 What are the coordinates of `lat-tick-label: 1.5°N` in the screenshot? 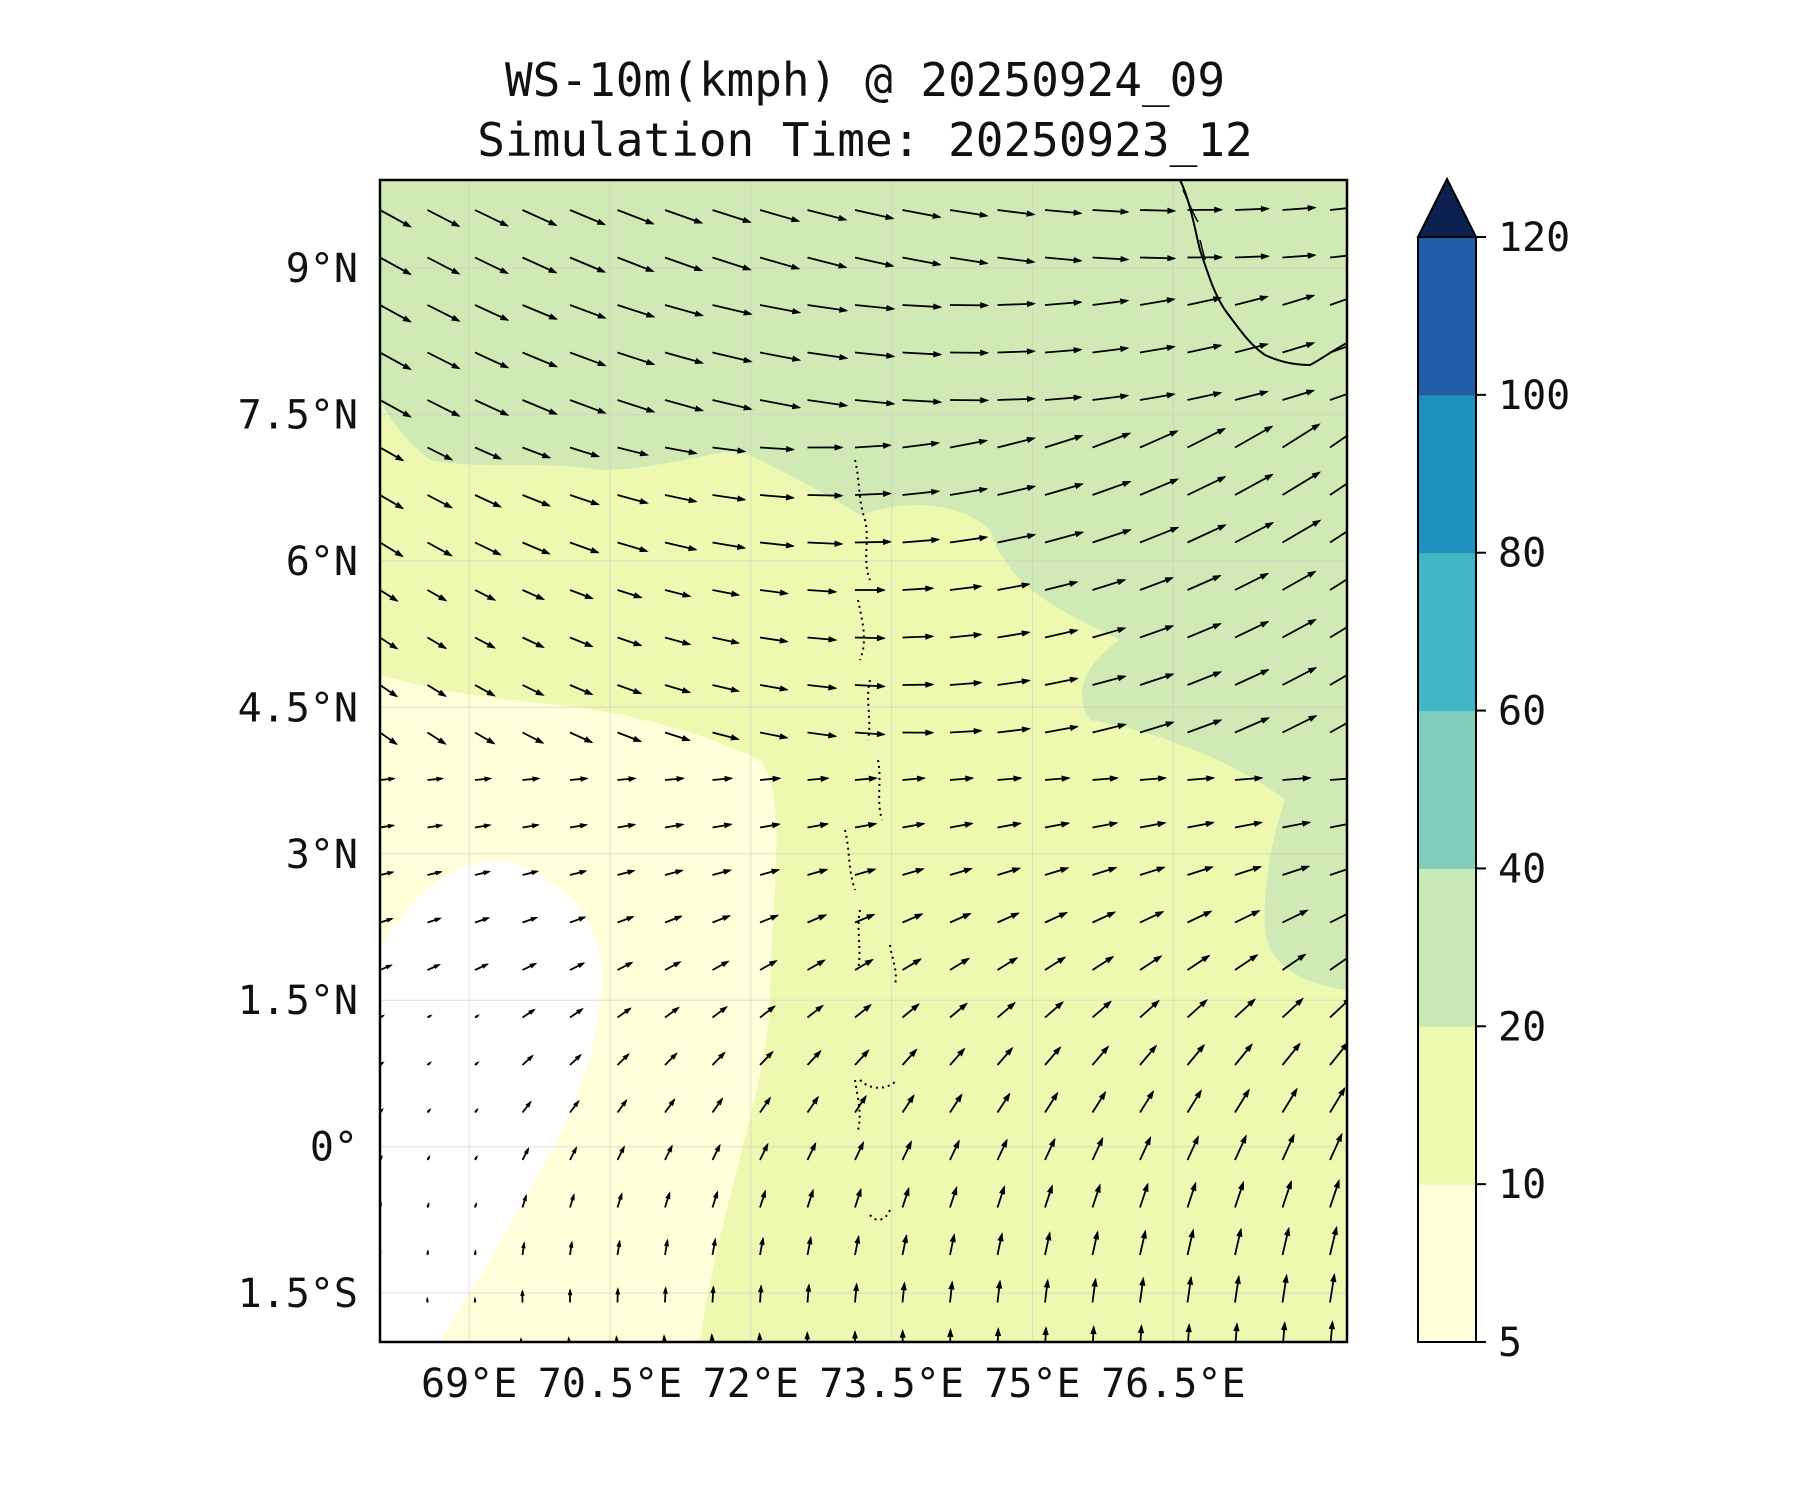 It's located at (298, 1001).